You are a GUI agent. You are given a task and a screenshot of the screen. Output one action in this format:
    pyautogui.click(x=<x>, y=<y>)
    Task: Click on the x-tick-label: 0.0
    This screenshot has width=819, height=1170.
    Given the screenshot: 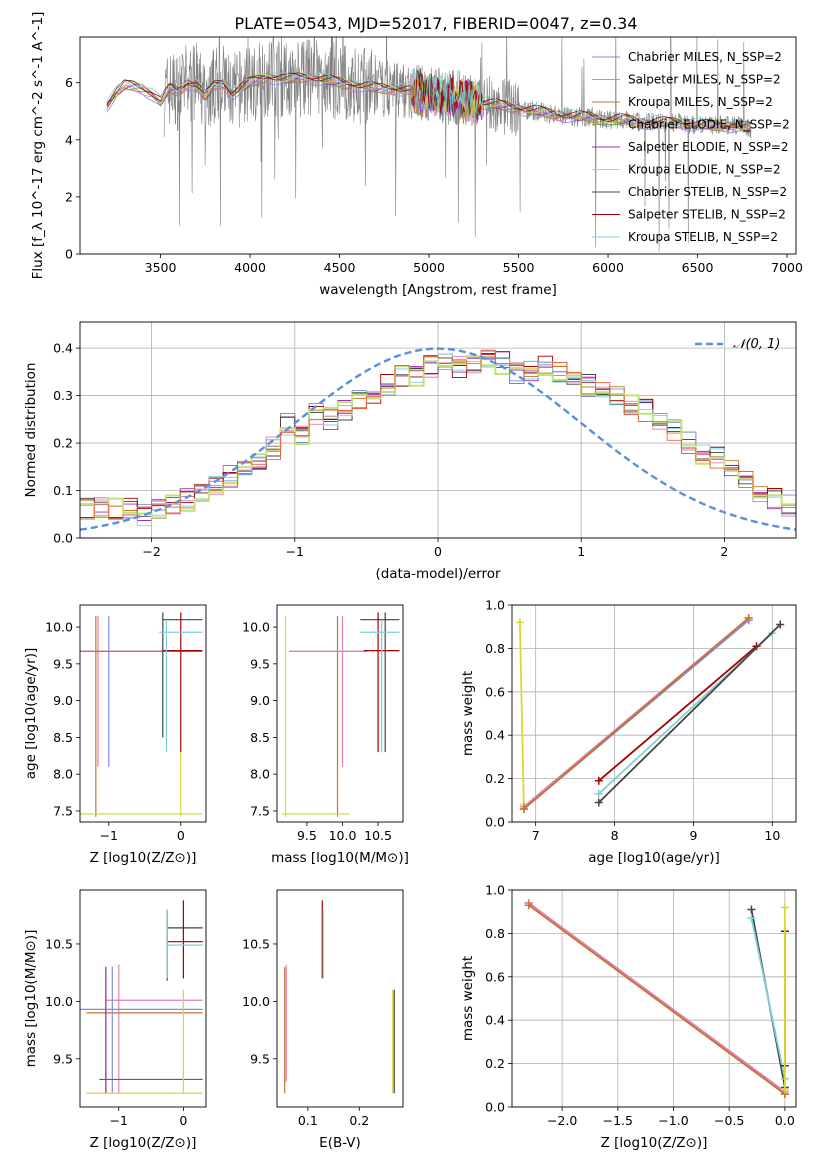 What is the action you would take?
    pyautogui.click(x=785, y=1120)
    